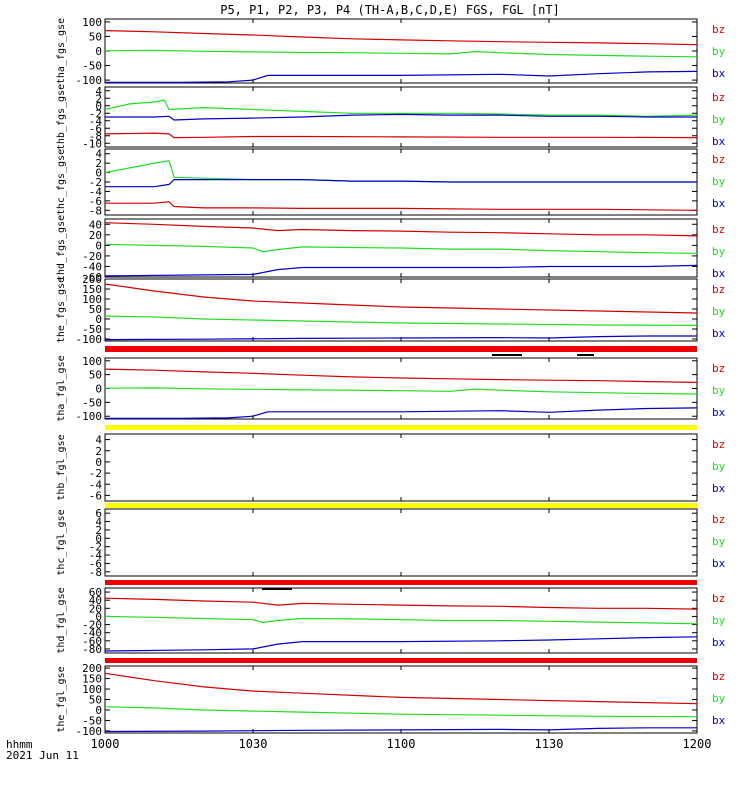 This screenshot has height=800, width=750. Describe the element at coordinates (61, 248) in the screenshot. I see `y-axis-label: thd_fgs_gse` at that location.